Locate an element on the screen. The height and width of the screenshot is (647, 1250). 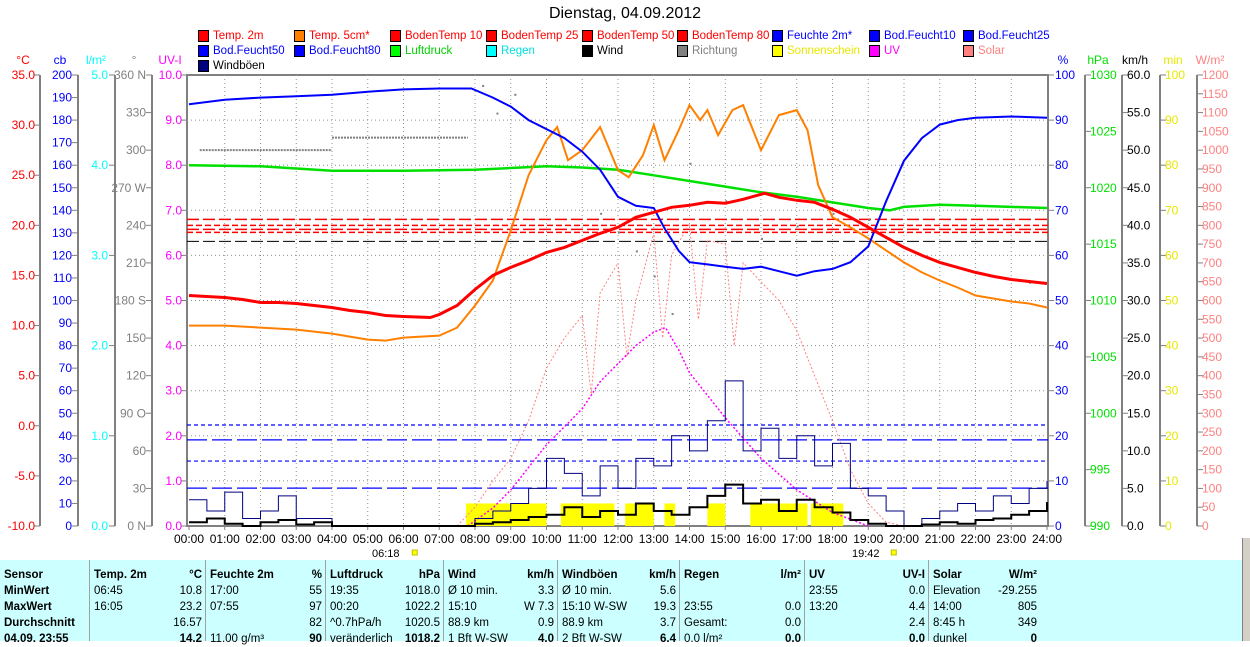
axis-tick-label: 1000 is located at coordinates (1103, 413).